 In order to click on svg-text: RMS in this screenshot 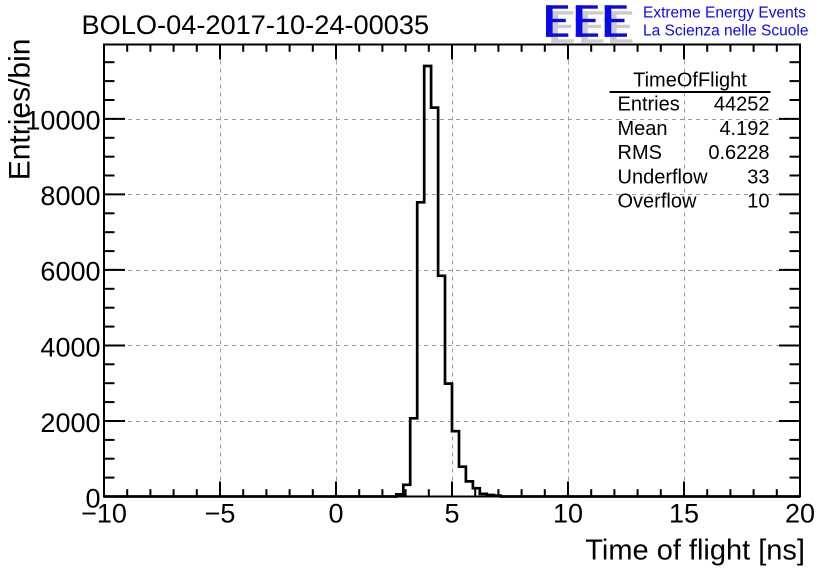, I will do `click(640, 153)`.